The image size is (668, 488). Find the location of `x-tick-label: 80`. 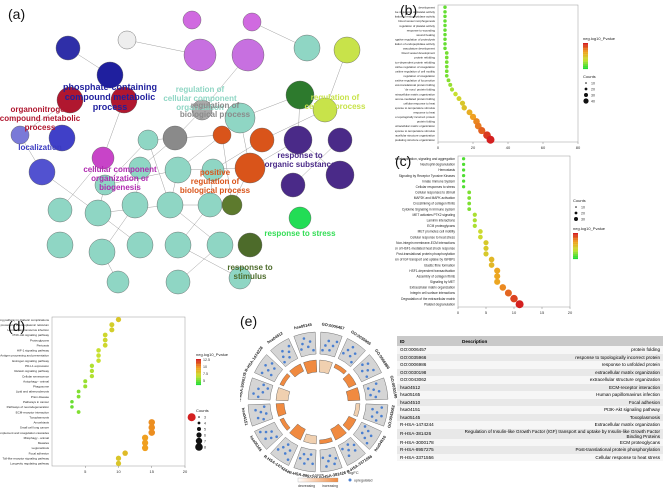

x-tick-label: 80 is located at coordinates (578, 147).